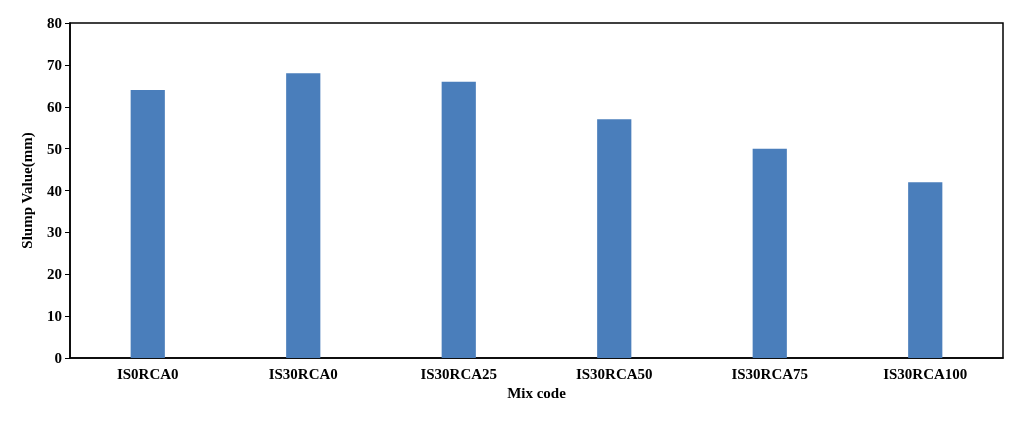 Image resolution: width=1010 pixels, height=427 pixels. Describe the element at coordinates (54, 316) in the screenshot. I see `y-tick-label: 10` at that location.